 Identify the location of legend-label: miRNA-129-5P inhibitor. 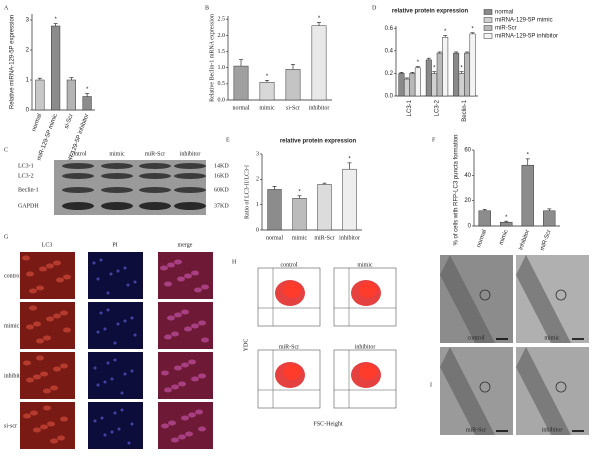
(526, 37).